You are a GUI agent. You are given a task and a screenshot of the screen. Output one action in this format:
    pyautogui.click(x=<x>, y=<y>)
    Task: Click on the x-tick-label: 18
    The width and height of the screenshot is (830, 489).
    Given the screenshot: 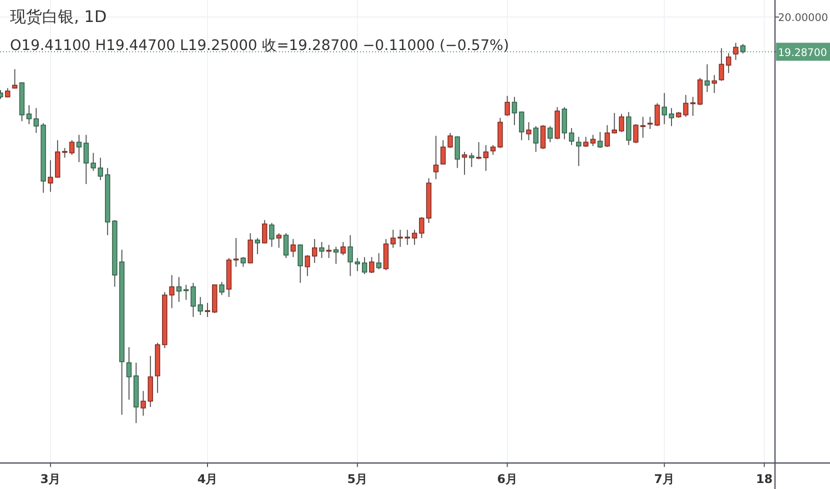 What is the action you would take?
    pyautogui.click(x=764, y=479)
    